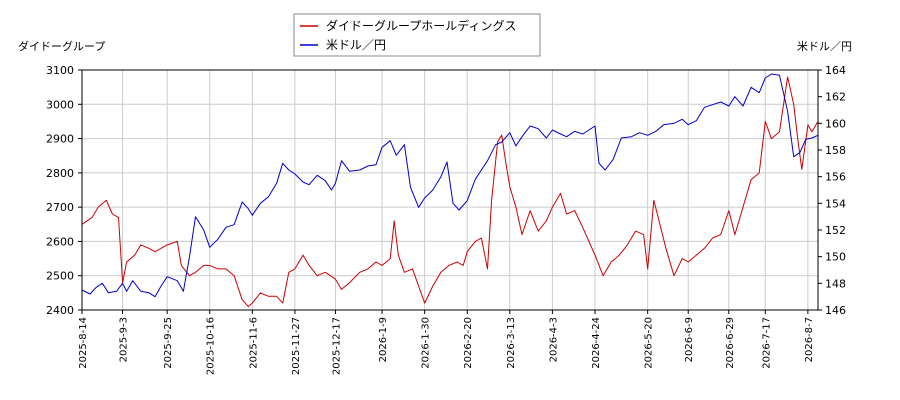 The width and height of the screenshot is (900, 400). What do you see at coordinates (168, 343) in the screenshot?
I see `x-tick-label: 2025-9-25` at bounding box center [168, 343].